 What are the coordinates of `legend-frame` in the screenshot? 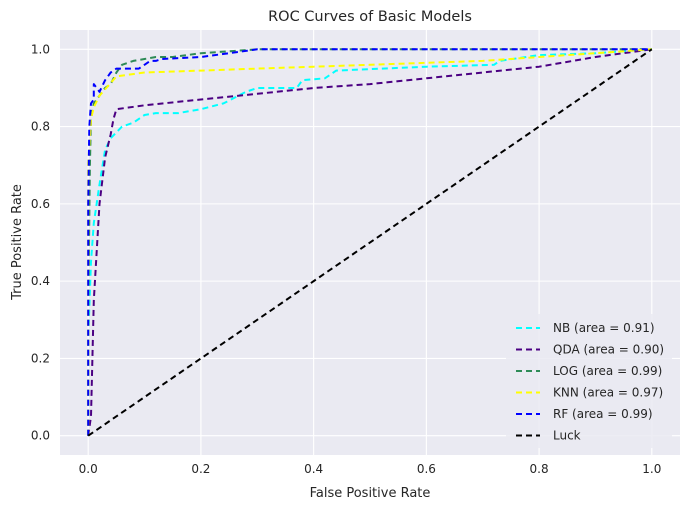 It's located at (589, 381).